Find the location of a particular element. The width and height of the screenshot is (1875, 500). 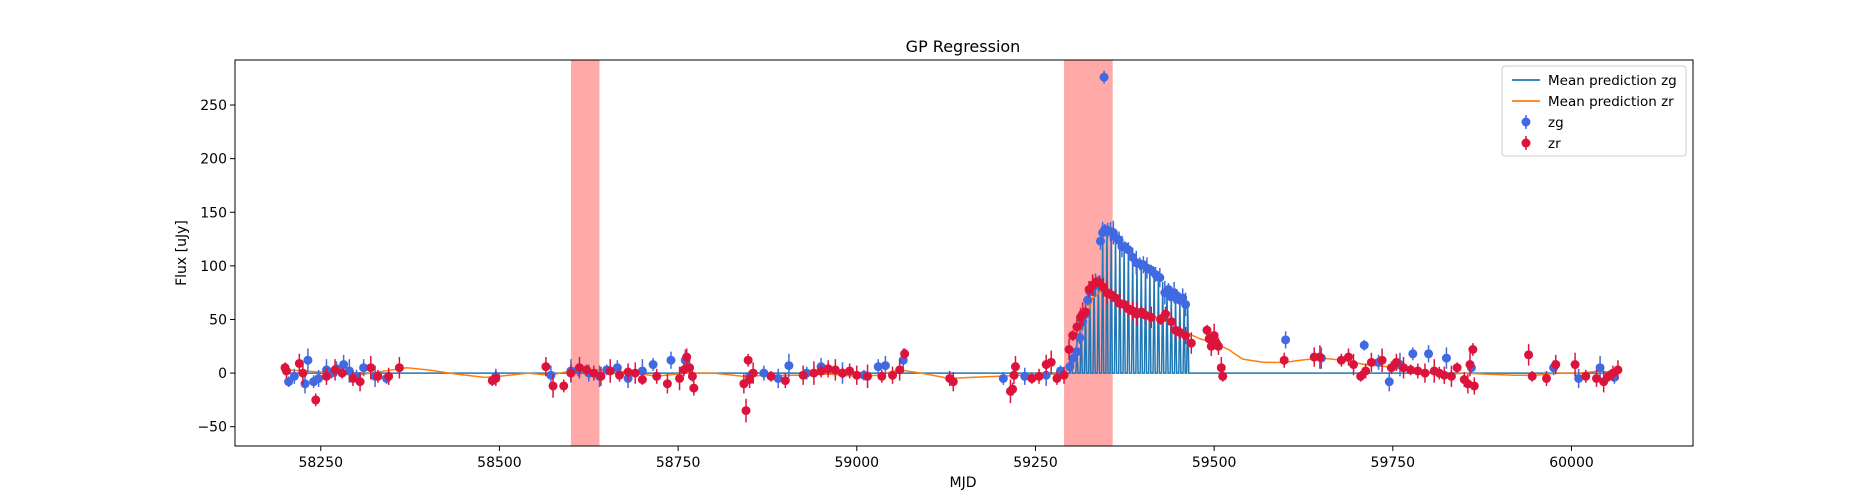

legend-point-marker is located at coordinates (1526, 143).